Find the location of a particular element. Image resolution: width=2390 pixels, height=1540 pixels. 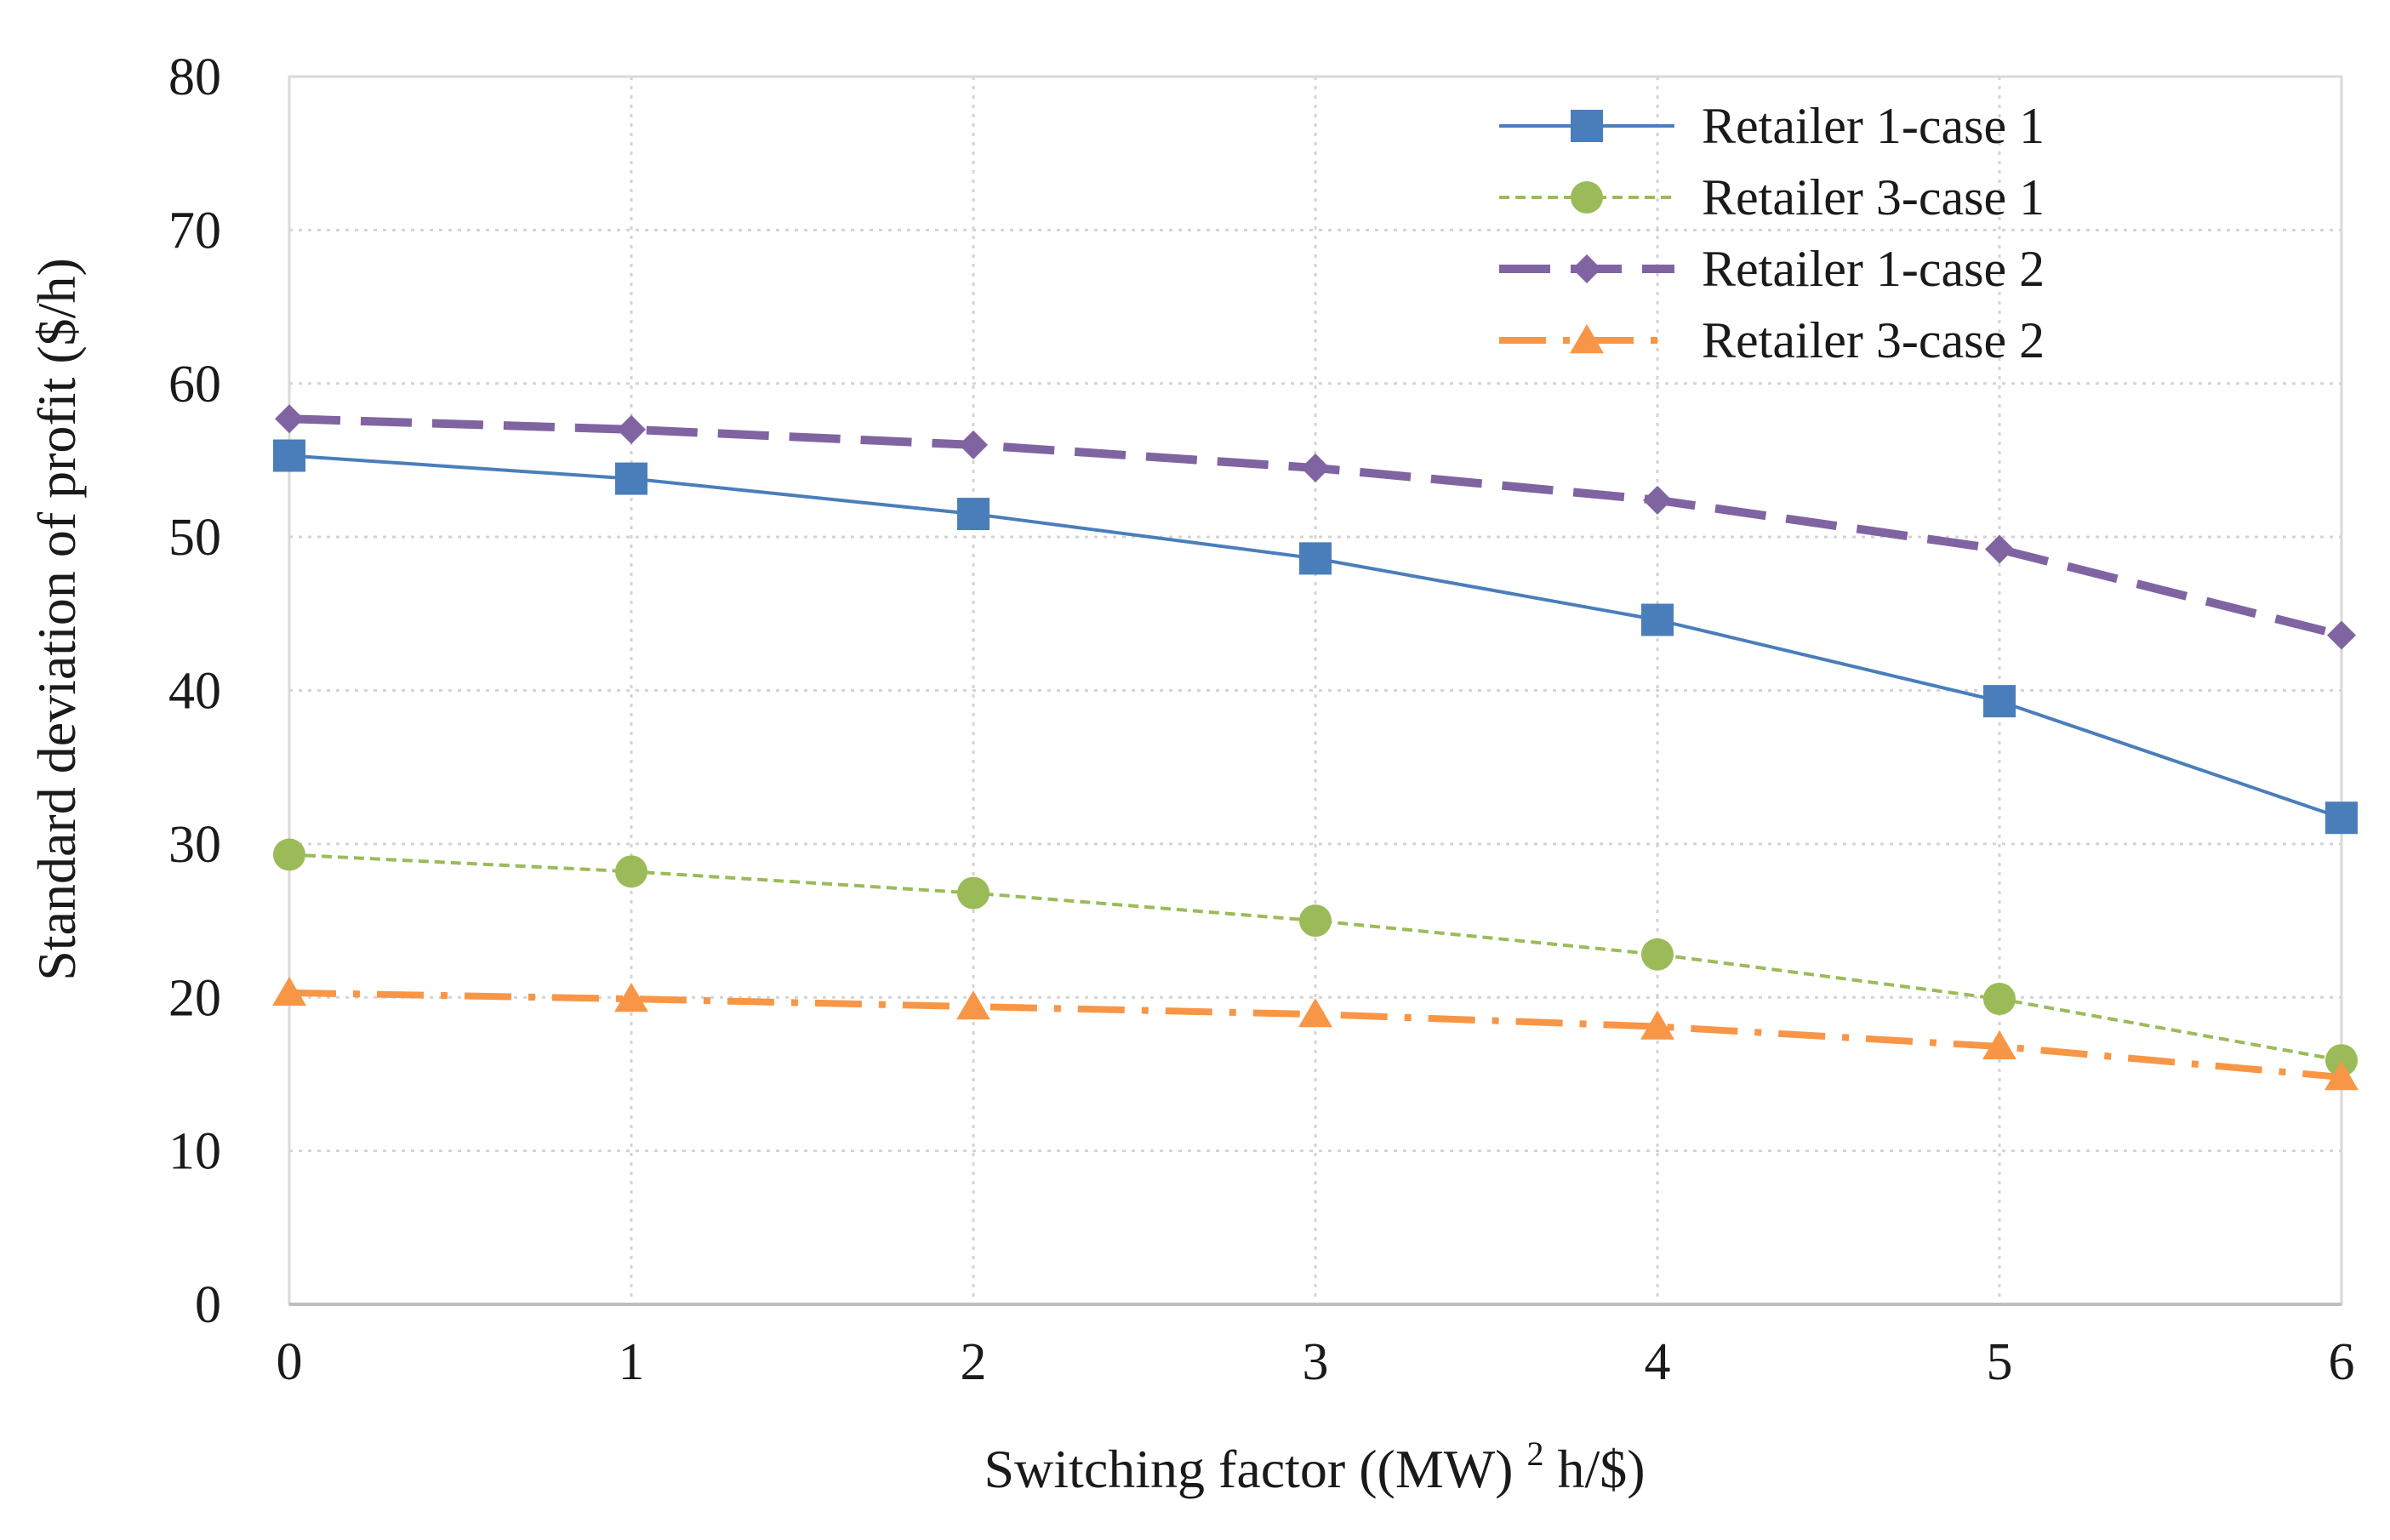

y-tick-label: 0 is located at coordinates (208, 1305).